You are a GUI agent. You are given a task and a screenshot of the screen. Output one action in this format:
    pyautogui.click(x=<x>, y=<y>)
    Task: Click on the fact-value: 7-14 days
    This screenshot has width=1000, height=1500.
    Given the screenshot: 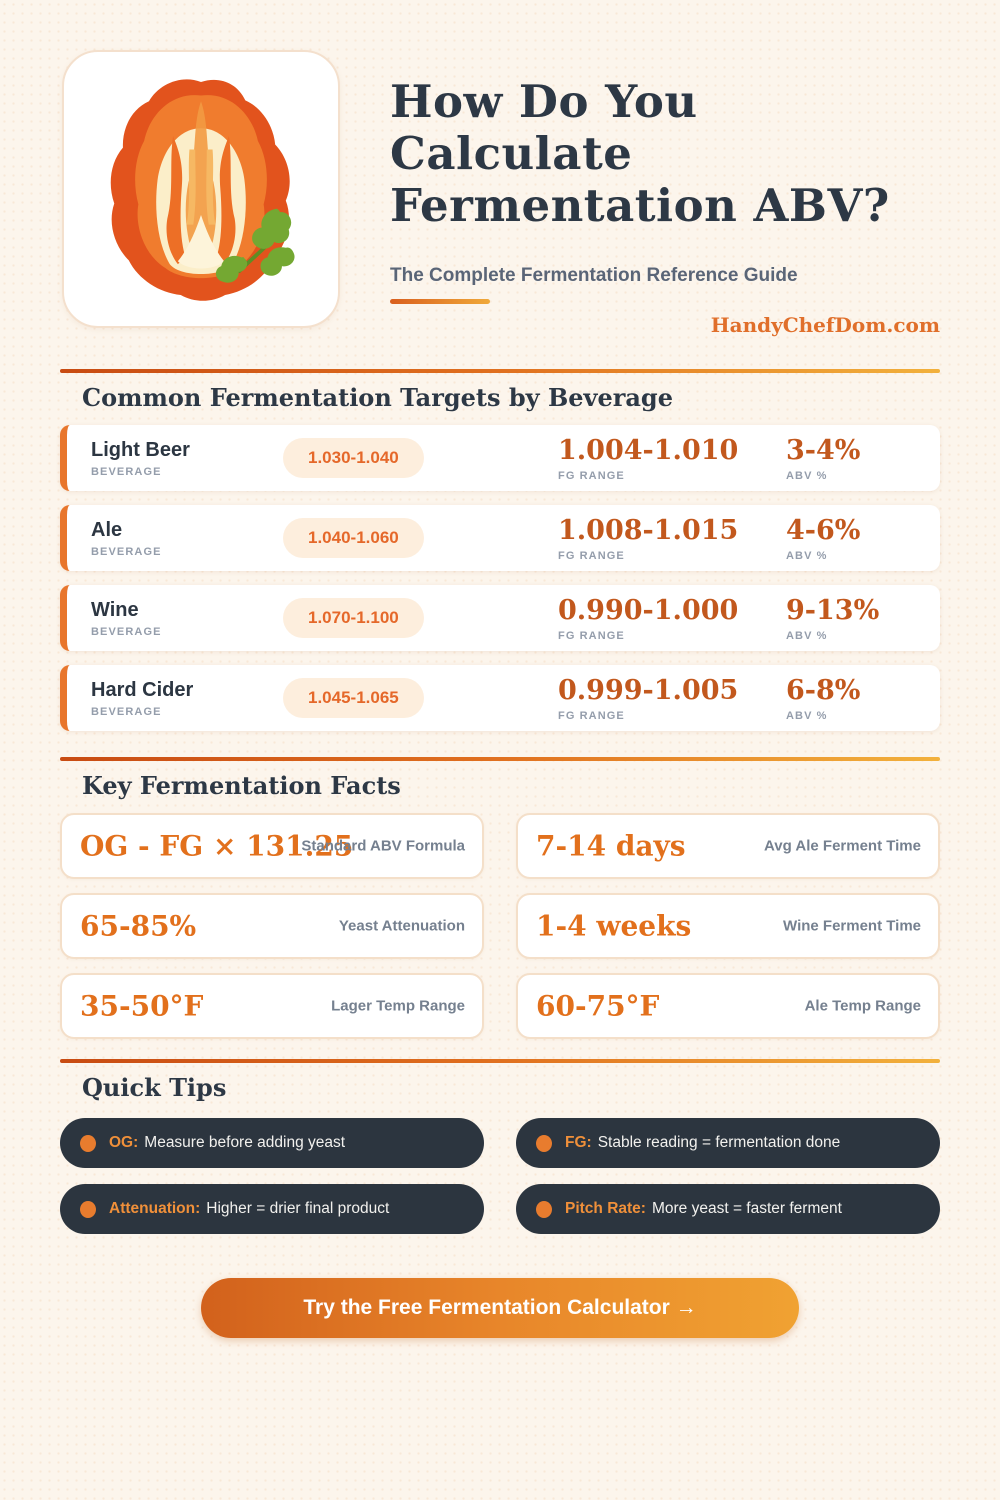 What is the action you would take?
    pyautogui.click(x=611, y=846)
    